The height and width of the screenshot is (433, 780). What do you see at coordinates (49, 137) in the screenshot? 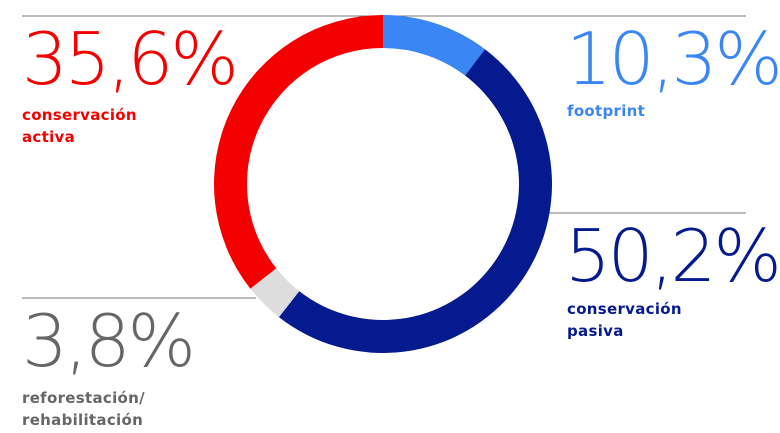
I see `slice-label-activa-line-2: activa` at bounding box center [49, 137].